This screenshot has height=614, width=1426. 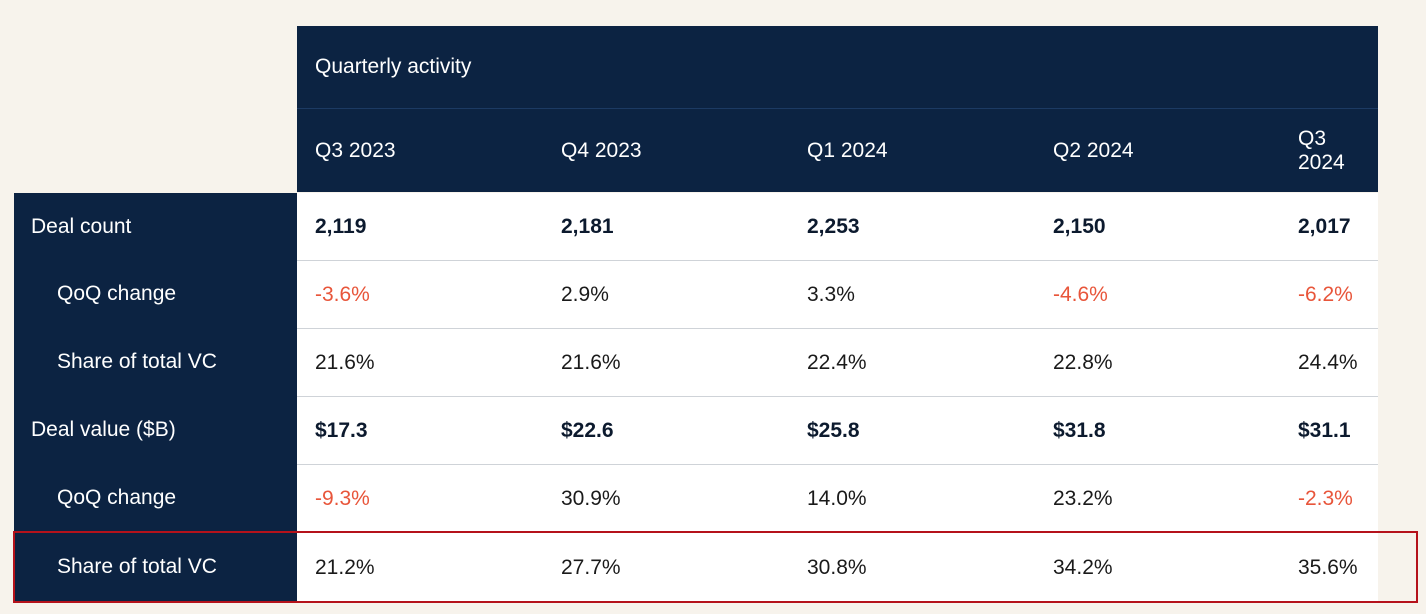 What do you see at coordinates (81, 226) in the screenshot?
I see `row-label-deal-count: Deal count` at bounding box center [81, 226].